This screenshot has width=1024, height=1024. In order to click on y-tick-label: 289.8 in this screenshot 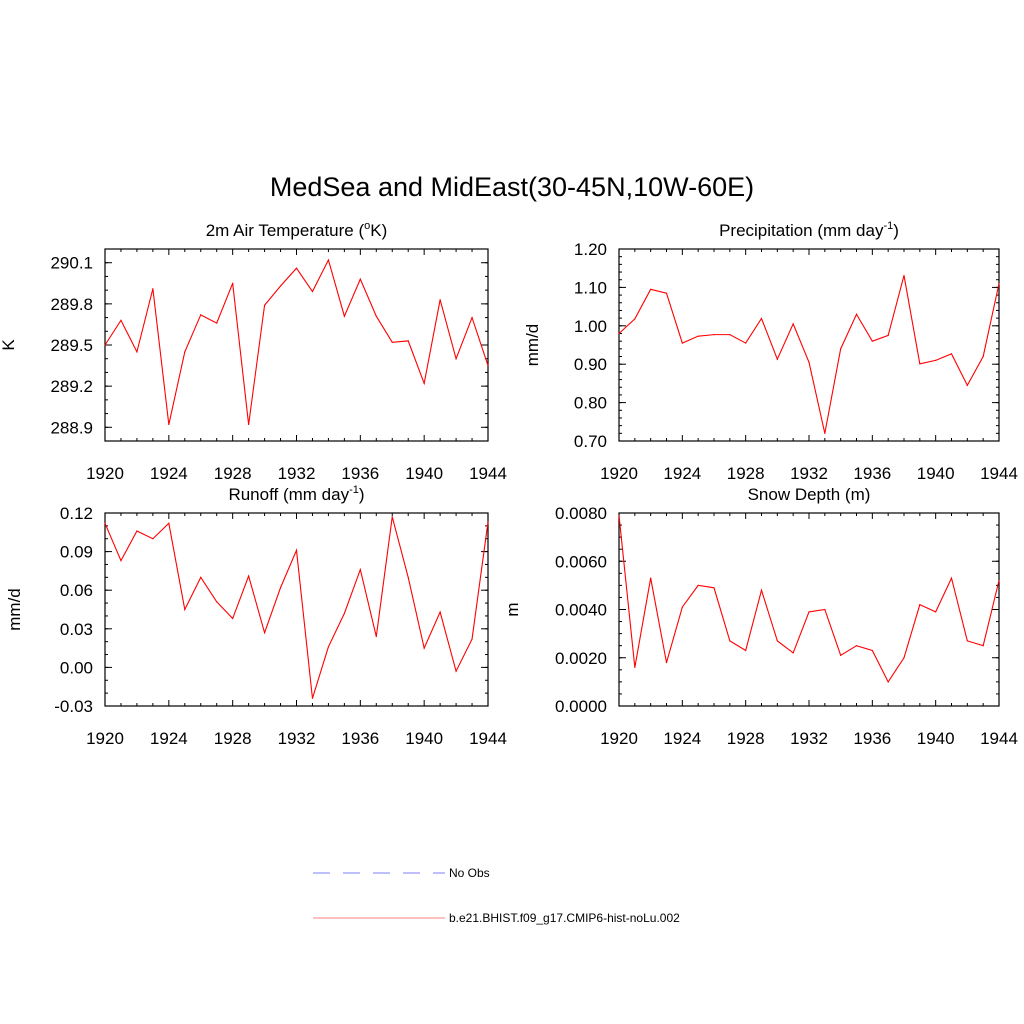, I will do `click(71, 304)`.